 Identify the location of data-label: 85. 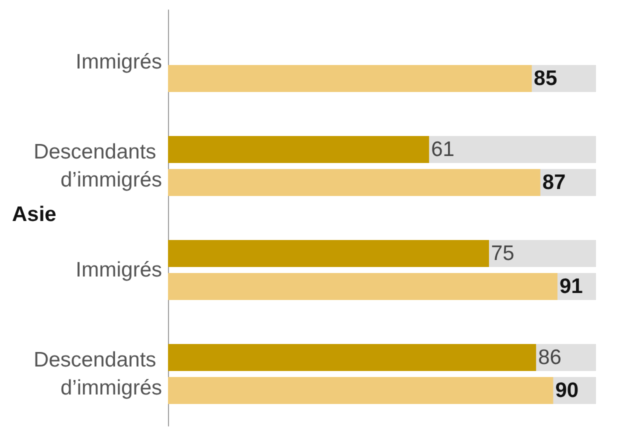
(546, 78).